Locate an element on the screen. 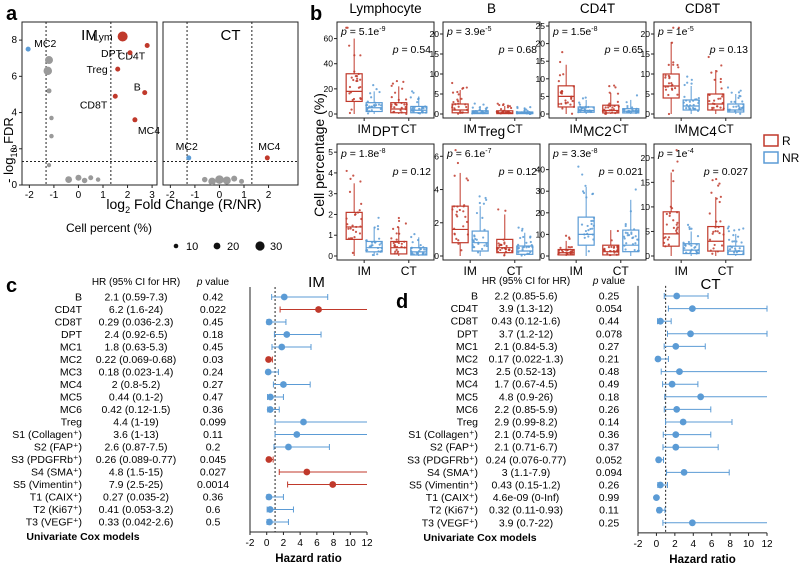 This screenshot has height=572, width=800. forest-title: CT is located at coordinates (711, 284).